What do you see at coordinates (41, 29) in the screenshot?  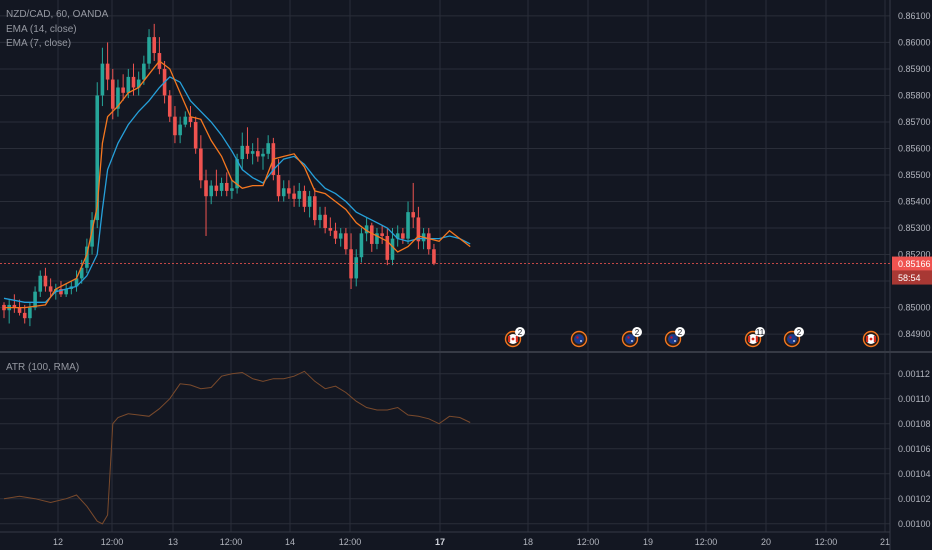 I see `ema14-legend: EMA (14, close)` at bounding box center [41, 29].